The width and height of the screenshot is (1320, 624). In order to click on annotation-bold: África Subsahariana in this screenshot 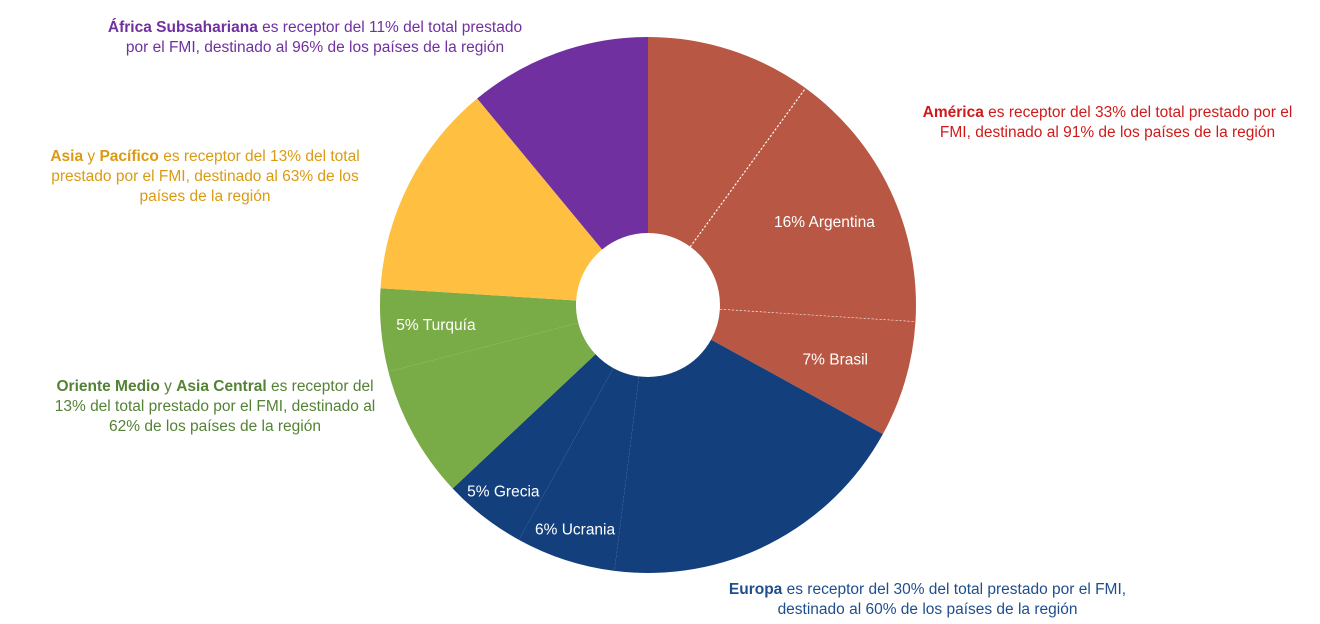, I will do `click(182, 27)`.